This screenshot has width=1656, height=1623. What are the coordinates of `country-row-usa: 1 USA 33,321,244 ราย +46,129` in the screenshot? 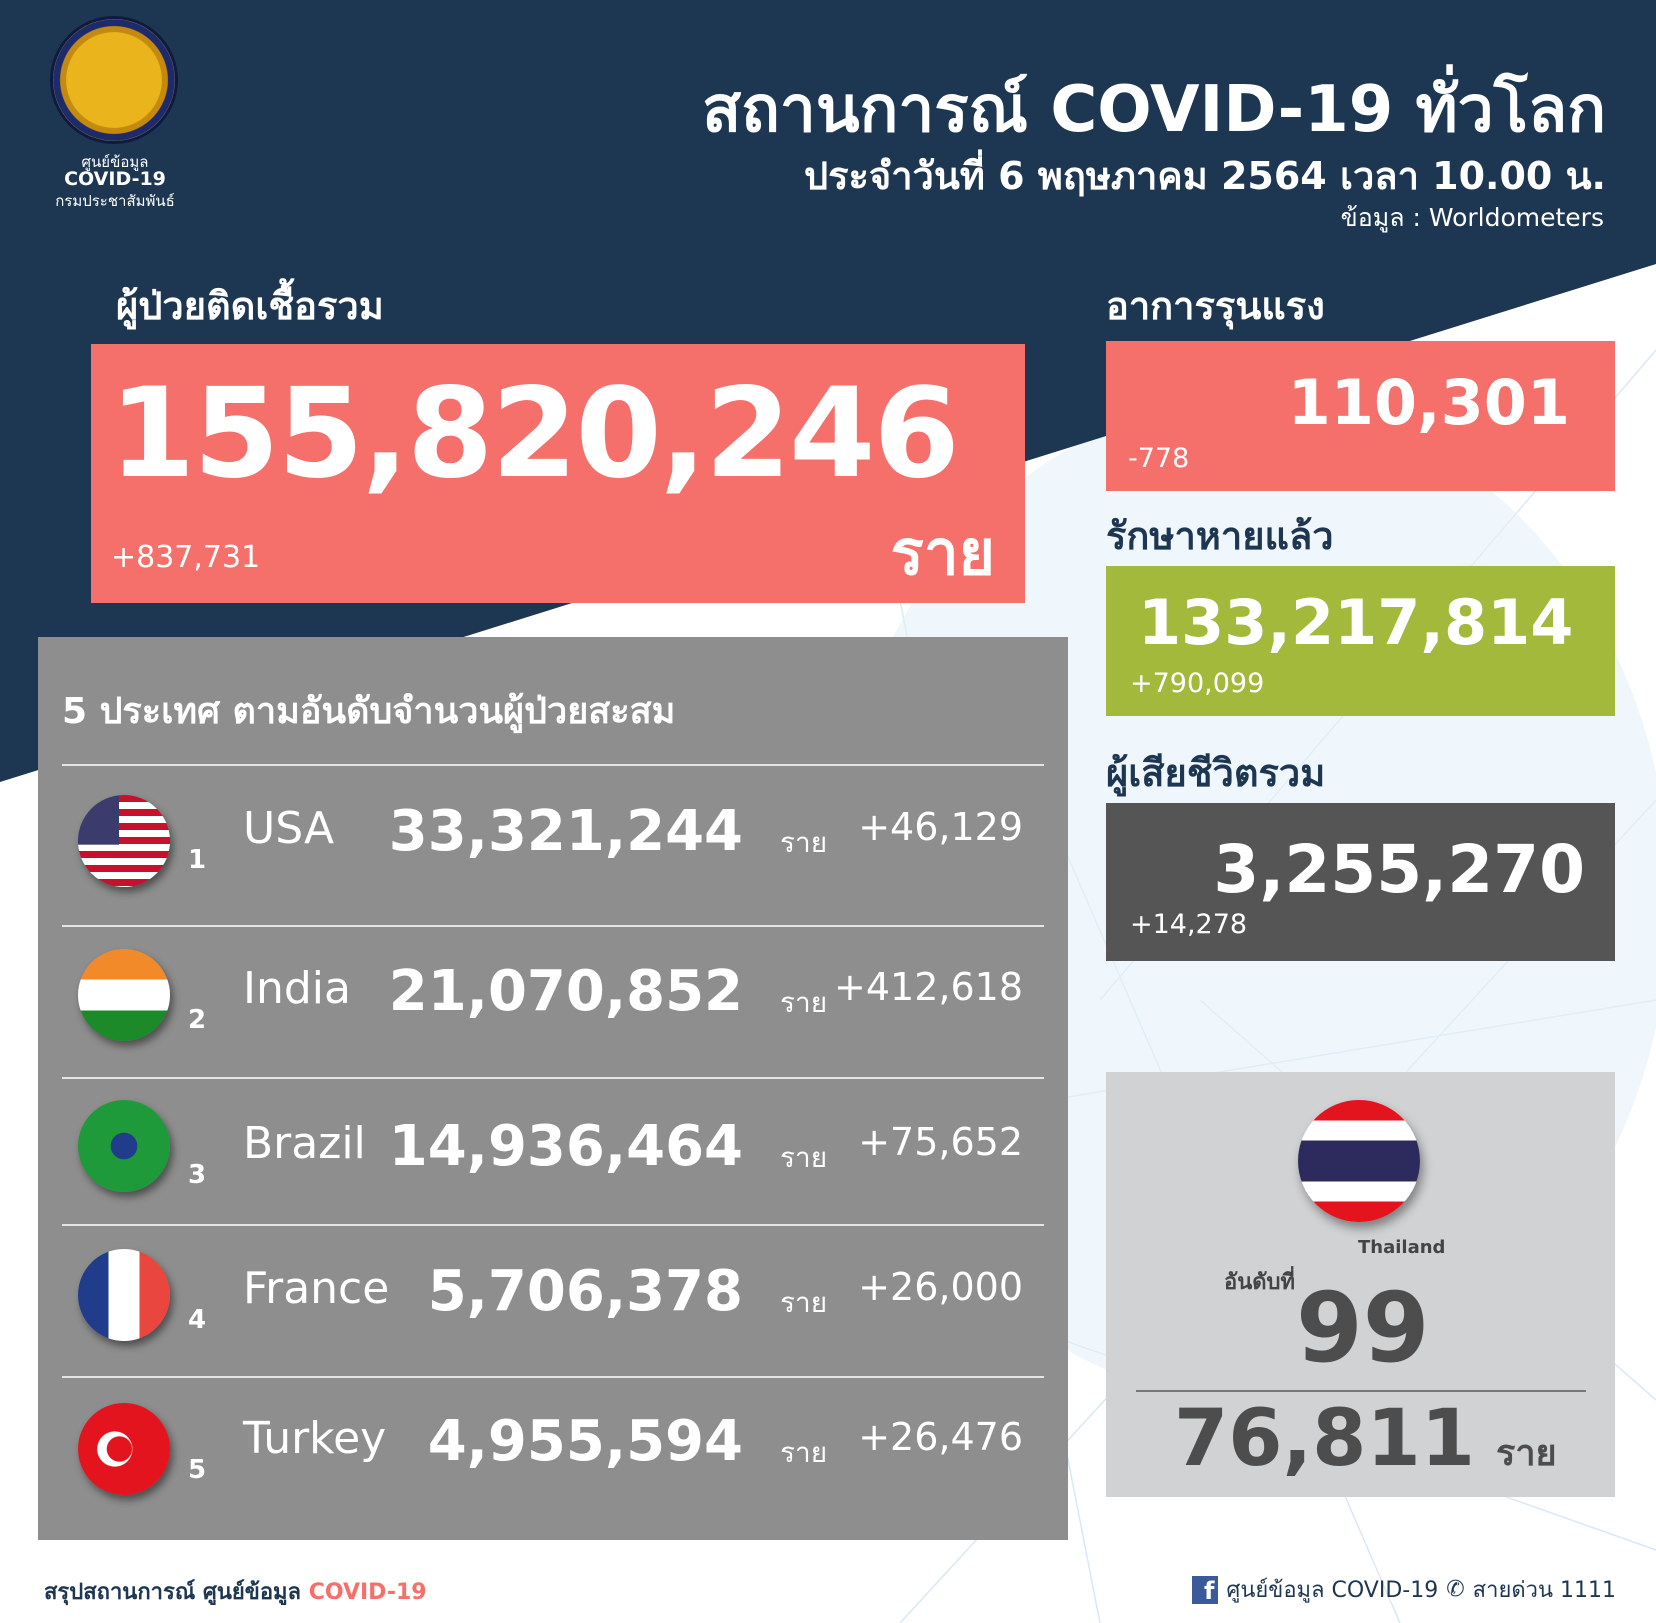 It's located at (553, 845).